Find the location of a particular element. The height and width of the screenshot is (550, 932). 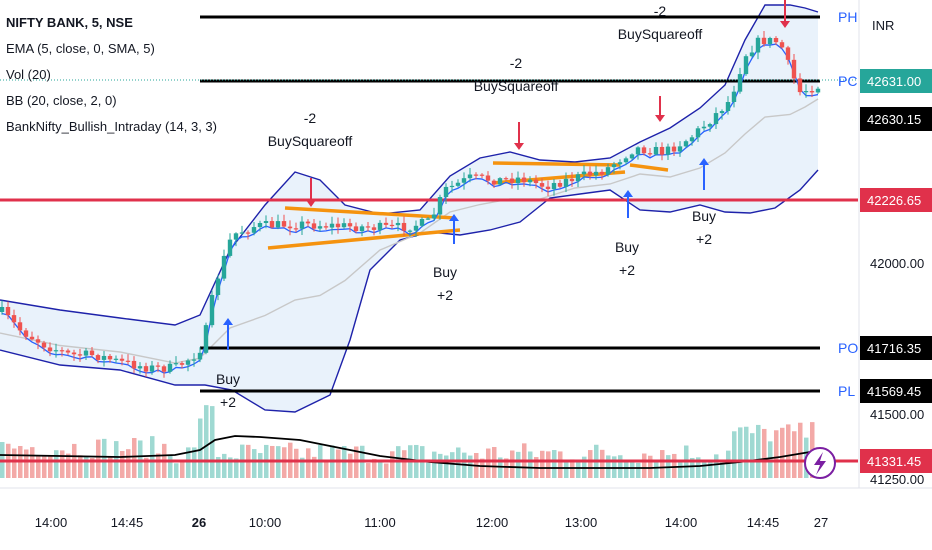

price-tag-PO is located at coordinates (896, 348).